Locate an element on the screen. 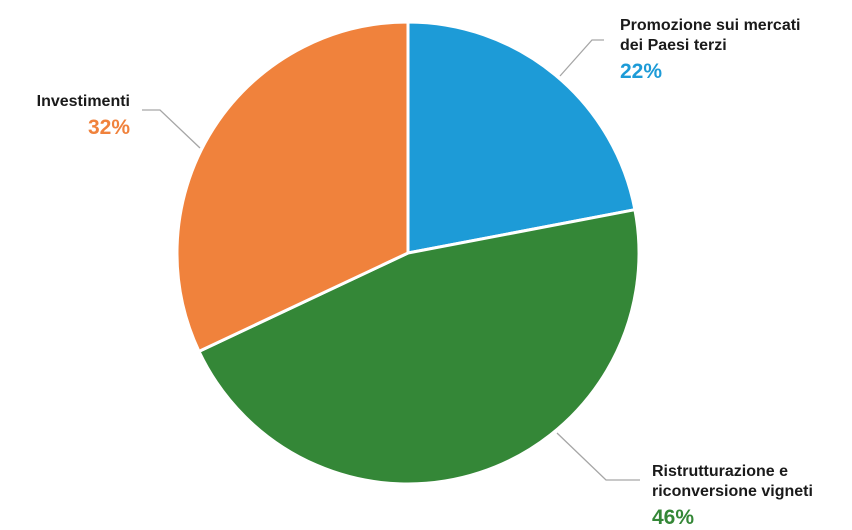 The height and width of the screenshot is (530, 852). slice-label-promozione-line-1: Promozione sui mercati is located at coordinates (710, 25).